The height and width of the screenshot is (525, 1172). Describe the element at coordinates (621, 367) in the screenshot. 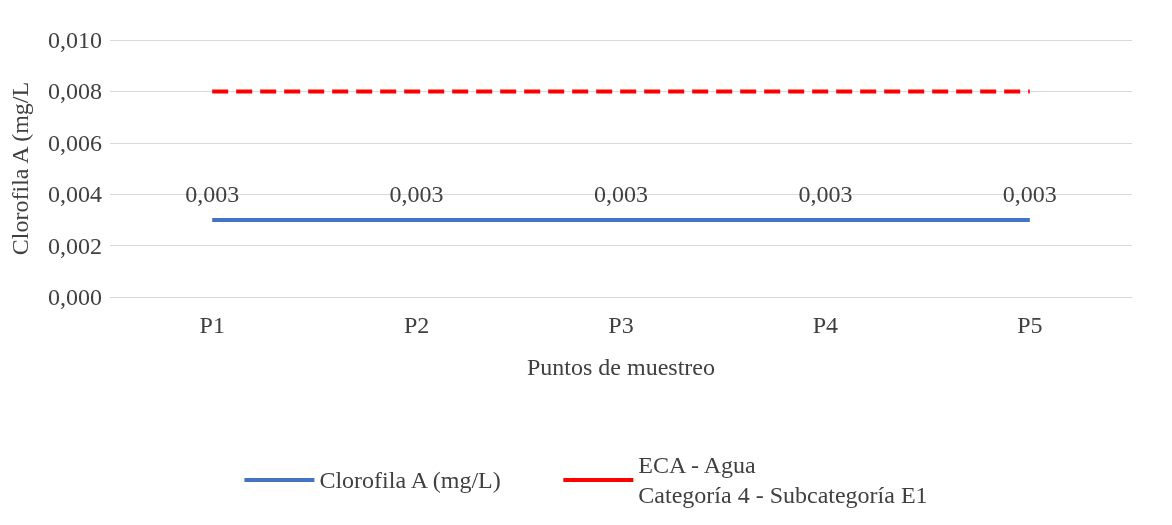

I see `x-axis-title: Puntos de muestreo` at that location.